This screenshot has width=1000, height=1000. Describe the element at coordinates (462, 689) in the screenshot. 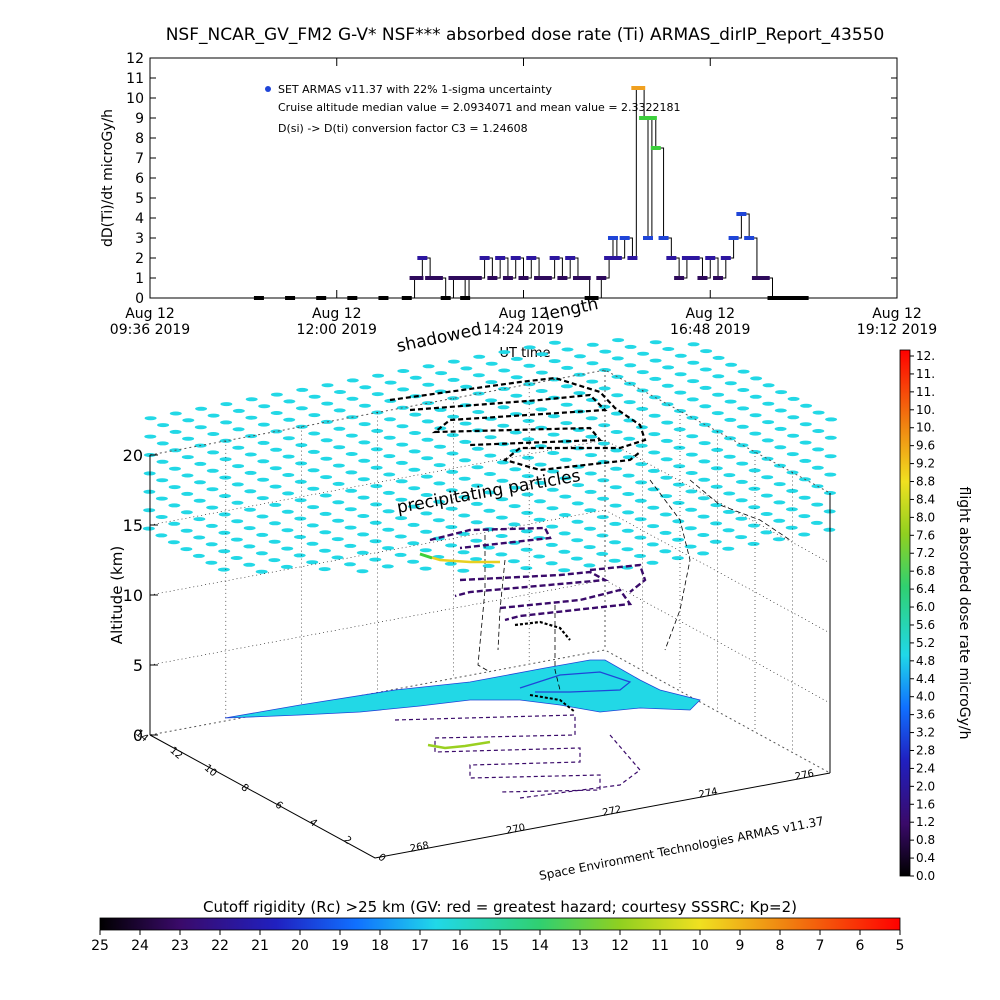

I see `ground-terrain-cyan` at that location.